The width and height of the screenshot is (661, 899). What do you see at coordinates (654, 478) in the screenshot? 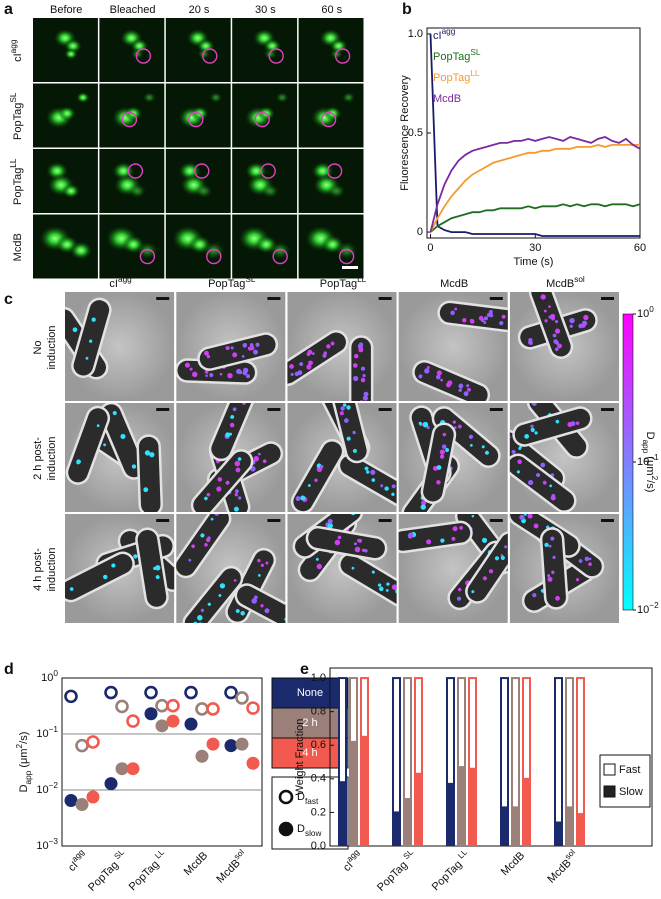
I see `colorbar-label-part: 2` at bounding box center [654, 478].